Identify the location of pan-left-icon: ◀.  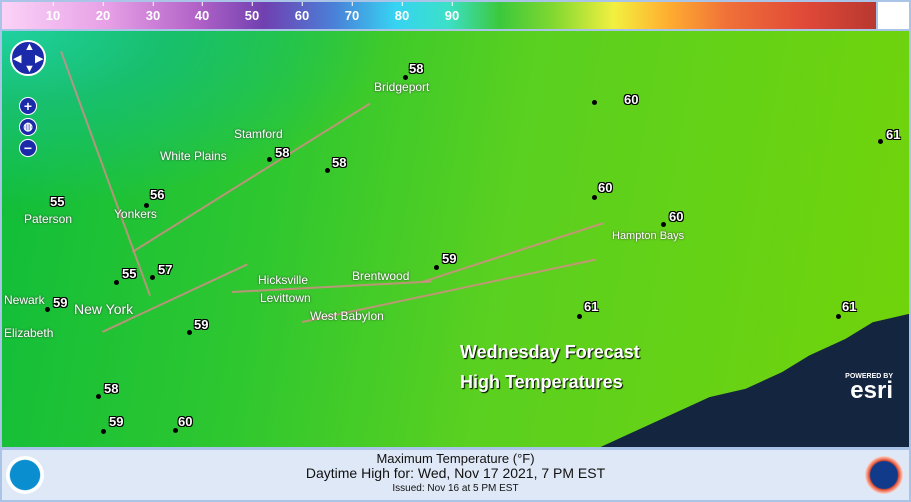
(17, 59).